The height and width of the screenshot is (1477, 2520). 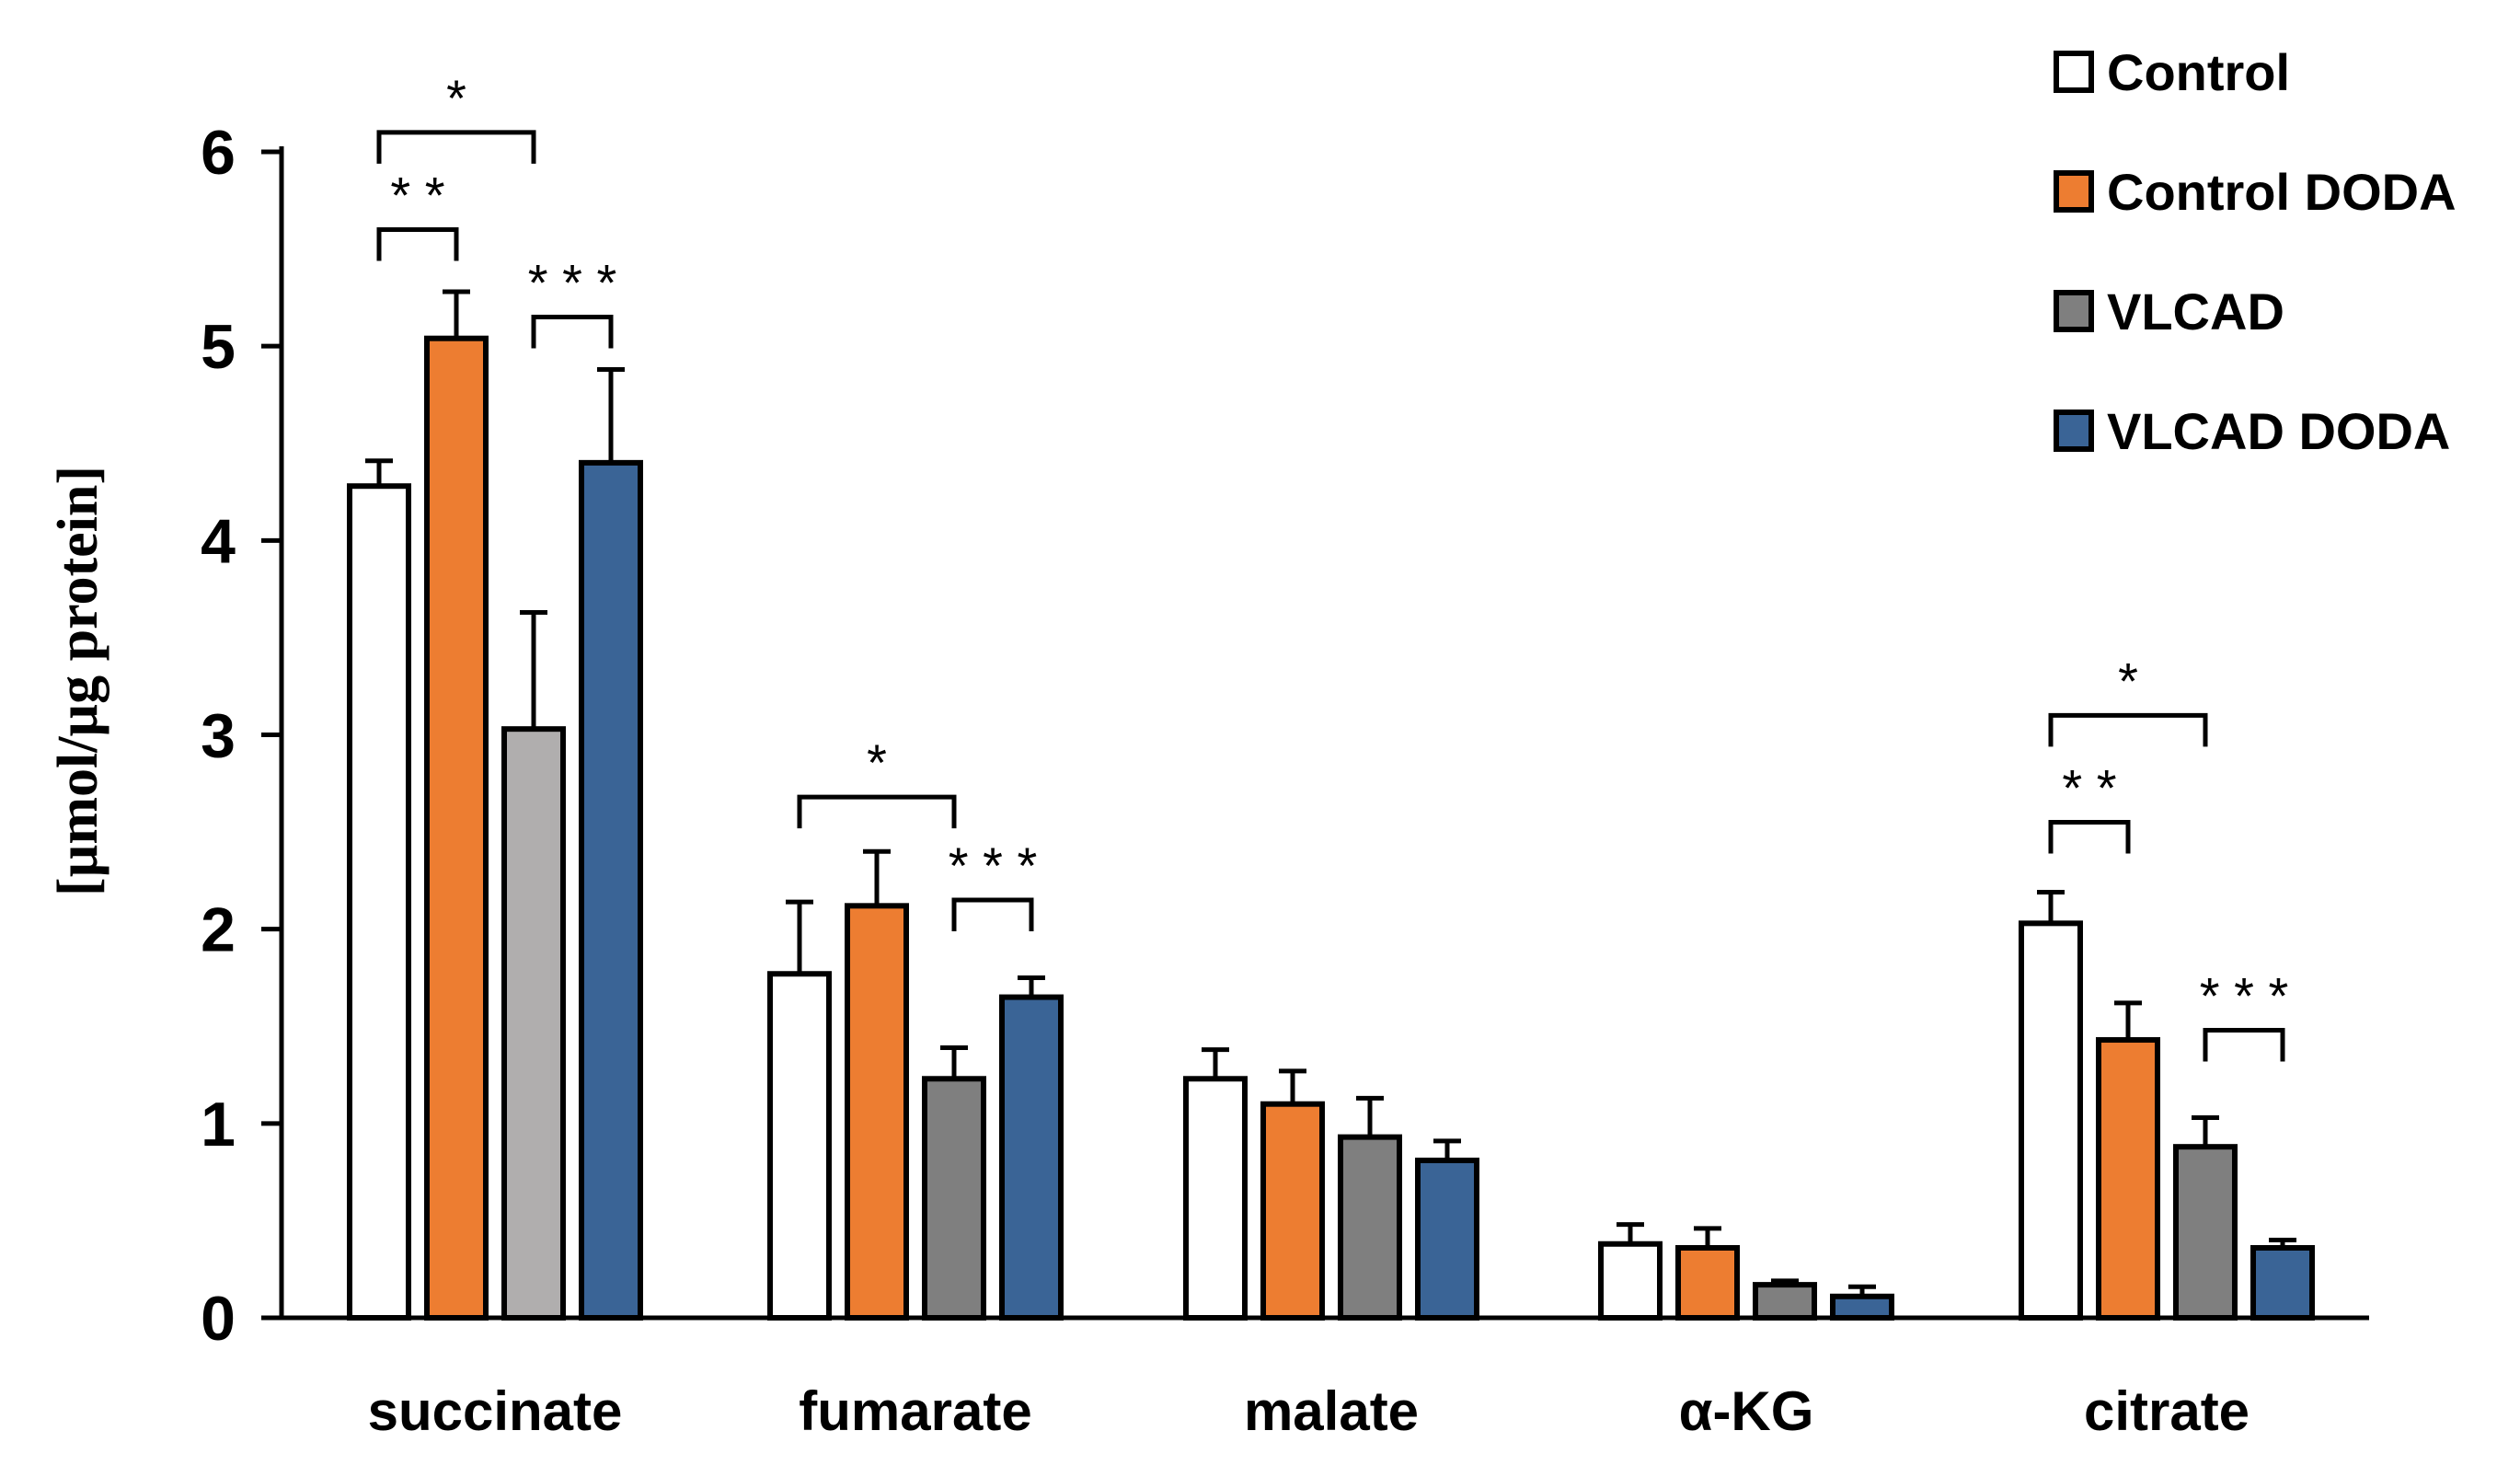 I want to click on y-tick-label: 5, so click(x=218, y=347).